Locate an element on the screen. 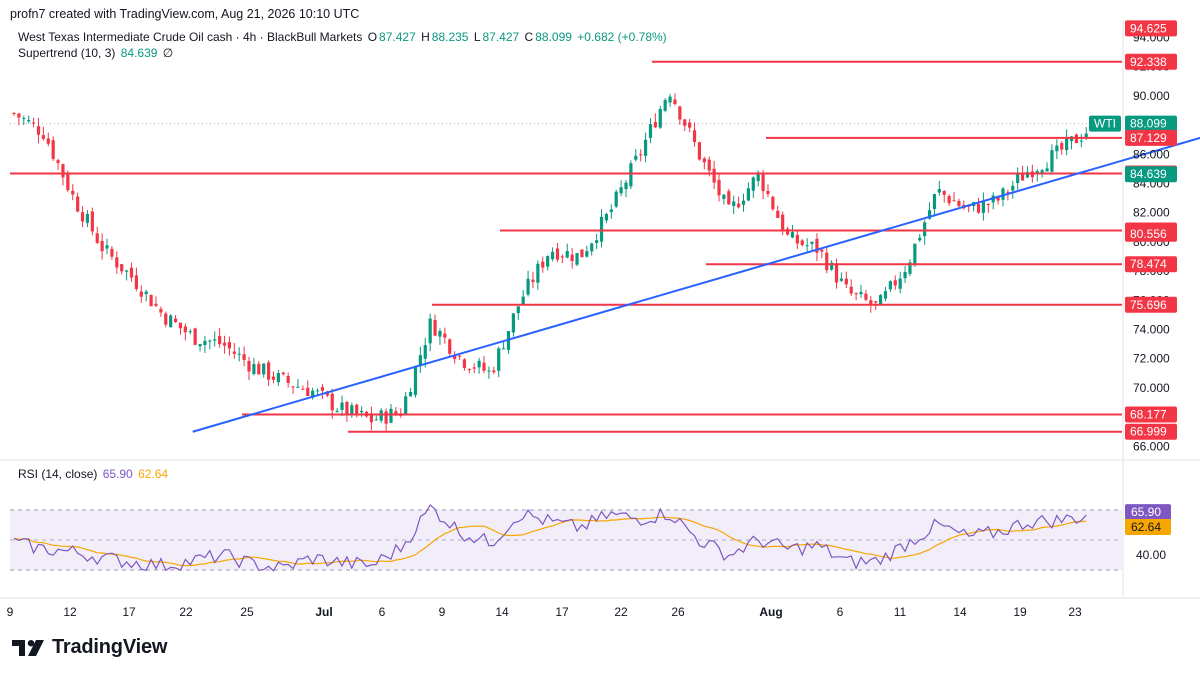 The height and width of the screenshot is (675, 1200). time-axis-label: Jul is located at coordinates (323, 612).